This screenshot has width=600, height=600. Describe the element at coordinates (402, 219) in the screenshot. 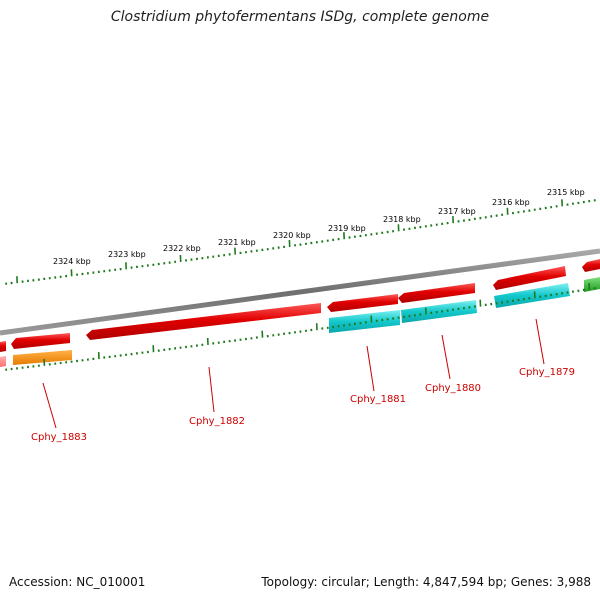

I see `kbp-label: 2318 kbp` at that location.